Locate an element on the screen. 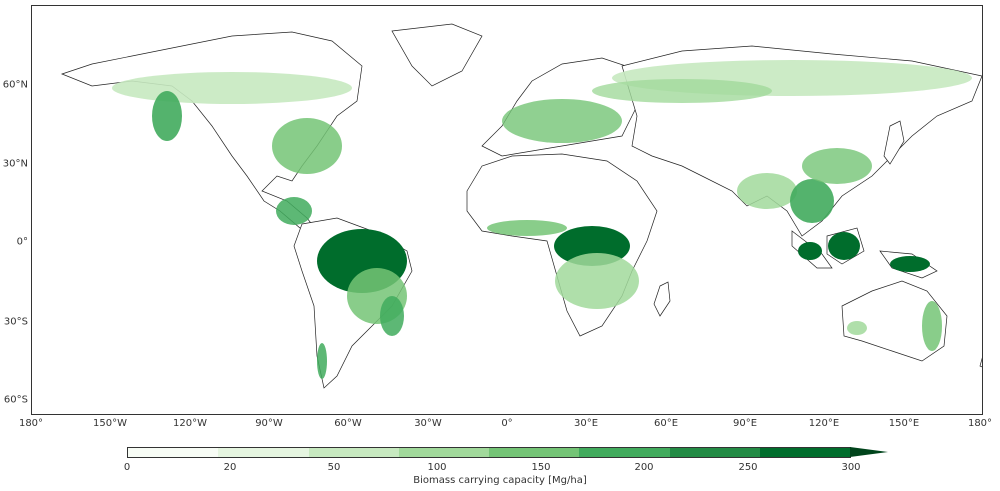 The height and width of the screenshot is (491, 1000). lon-label: 30°W is located at coordinates (428, 423).